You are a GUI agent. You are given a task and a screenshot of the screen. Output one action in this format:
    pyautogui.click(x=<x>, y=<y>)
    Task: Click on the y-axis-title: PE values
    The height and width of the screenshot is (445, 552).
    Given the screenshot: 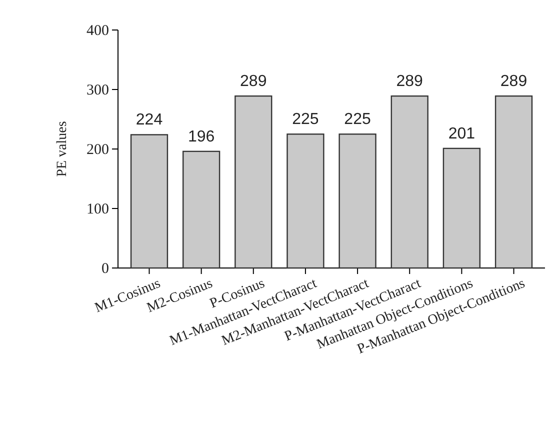 What is the action you would take?
    pyautogui.click(x=62, y=149)
    